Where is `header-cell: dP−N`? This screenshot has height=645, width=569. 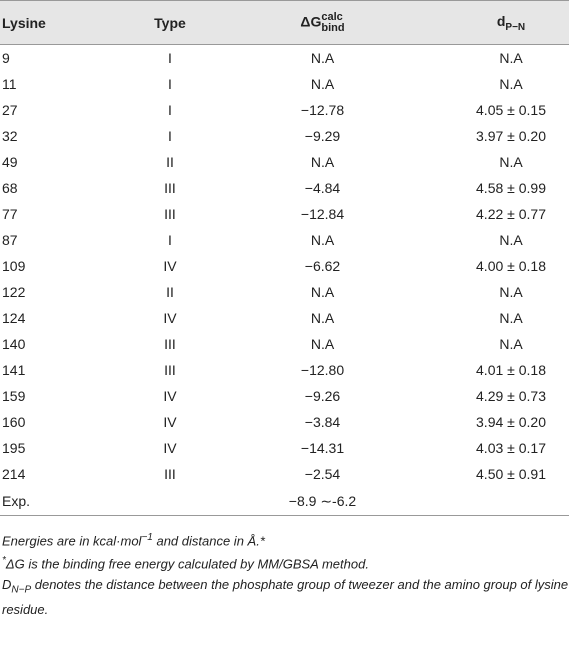
header-cell: dP−N is located at coordinates (497, 22).